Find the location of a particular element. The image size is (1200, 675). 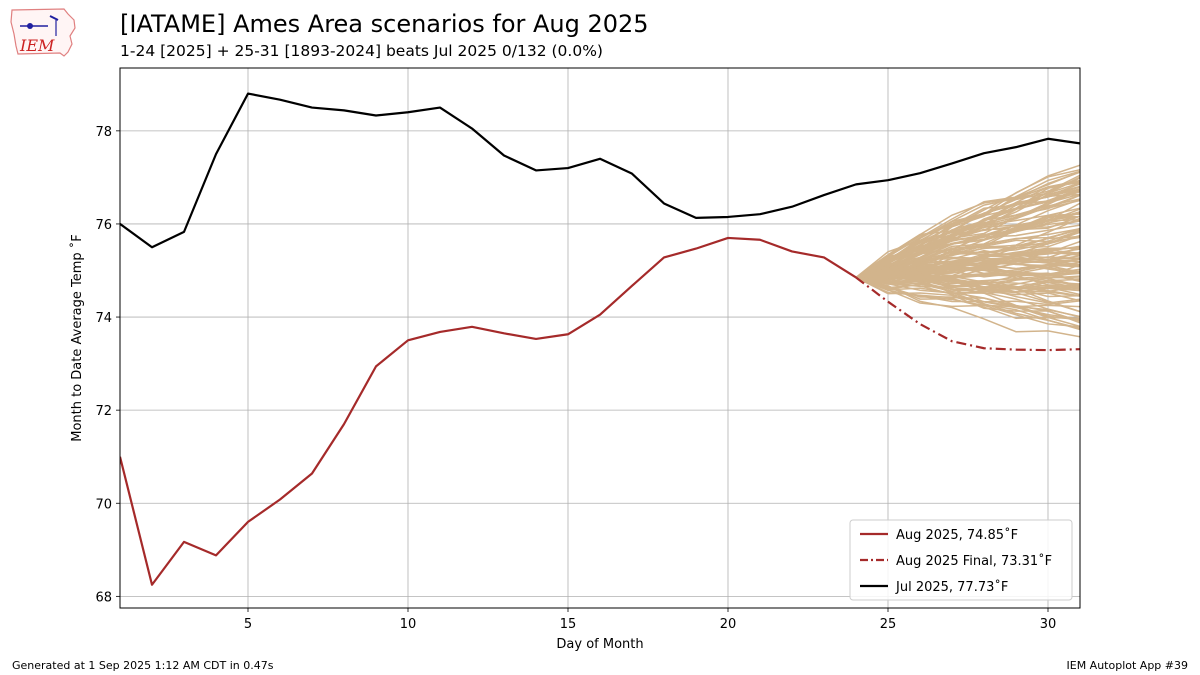

x-tick-label: 15 is located at coordinates (568, 624).